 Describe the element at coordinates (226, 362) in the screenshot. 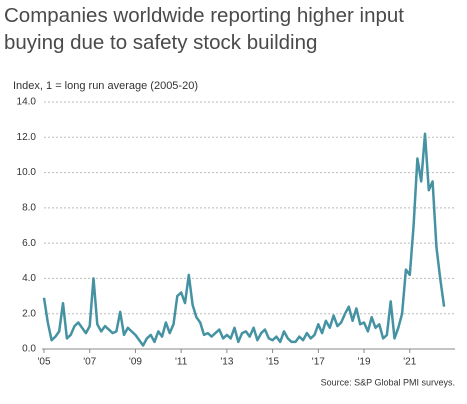

I see `x-tick-label: '13` at that location.